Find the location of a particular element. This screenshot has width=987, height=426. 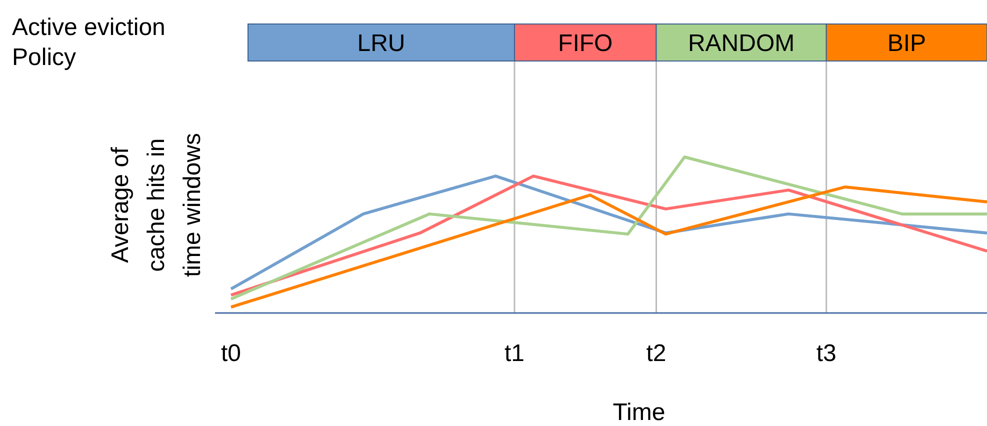

x-axis-title: Time is located at coordinates (639, 412).